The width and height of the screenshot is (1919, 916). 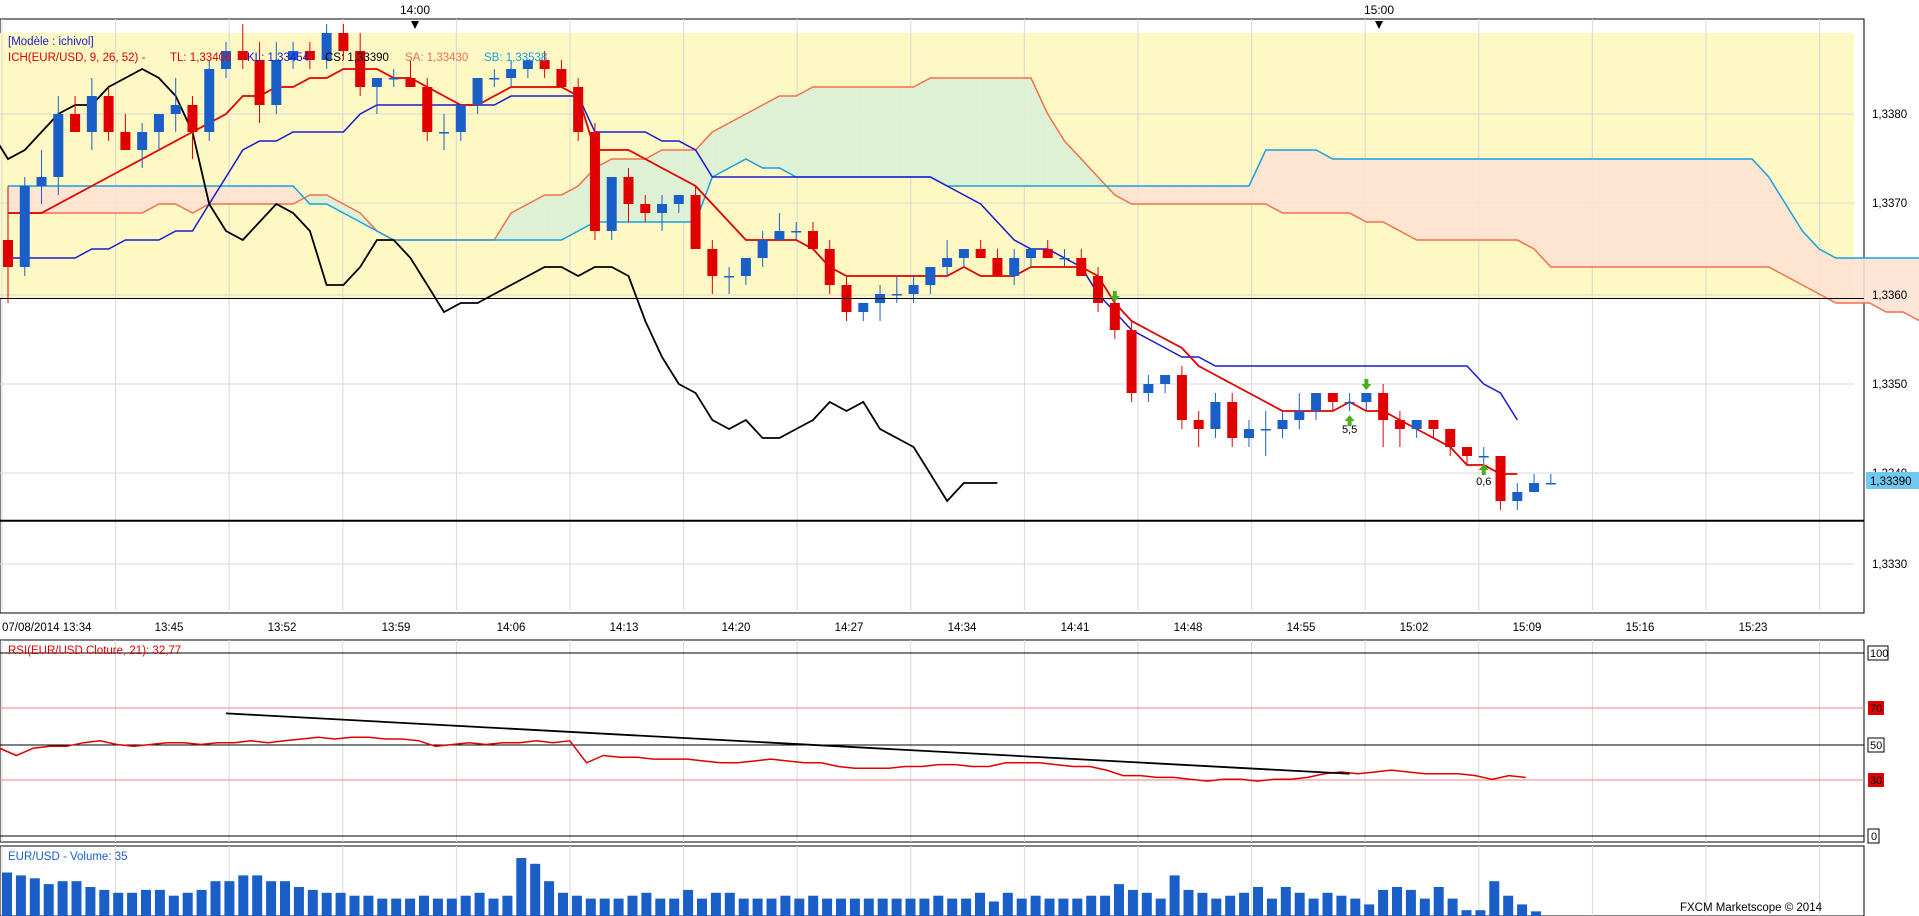 I want to click on rsi-level-box, so click(x=1876, y=745).